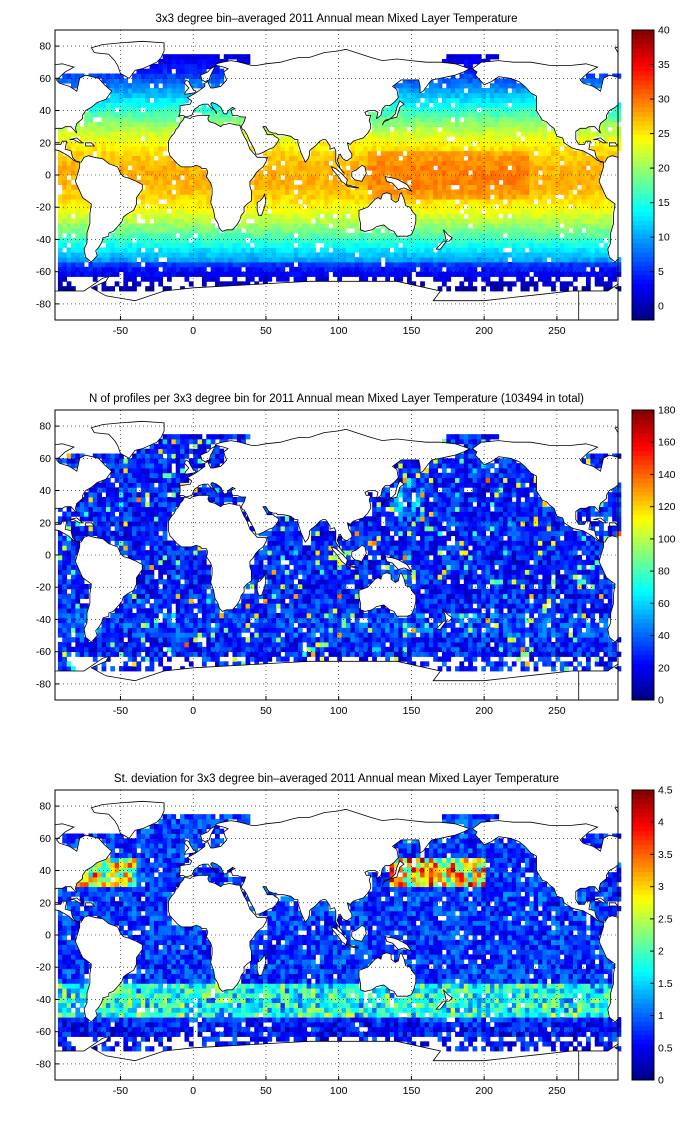 This screenshot has width=696, height=1145. What do you see at coordinates (339, 331) in the screenshot?
I see `x-tick-label: 100` at bounding box center [339, 331].